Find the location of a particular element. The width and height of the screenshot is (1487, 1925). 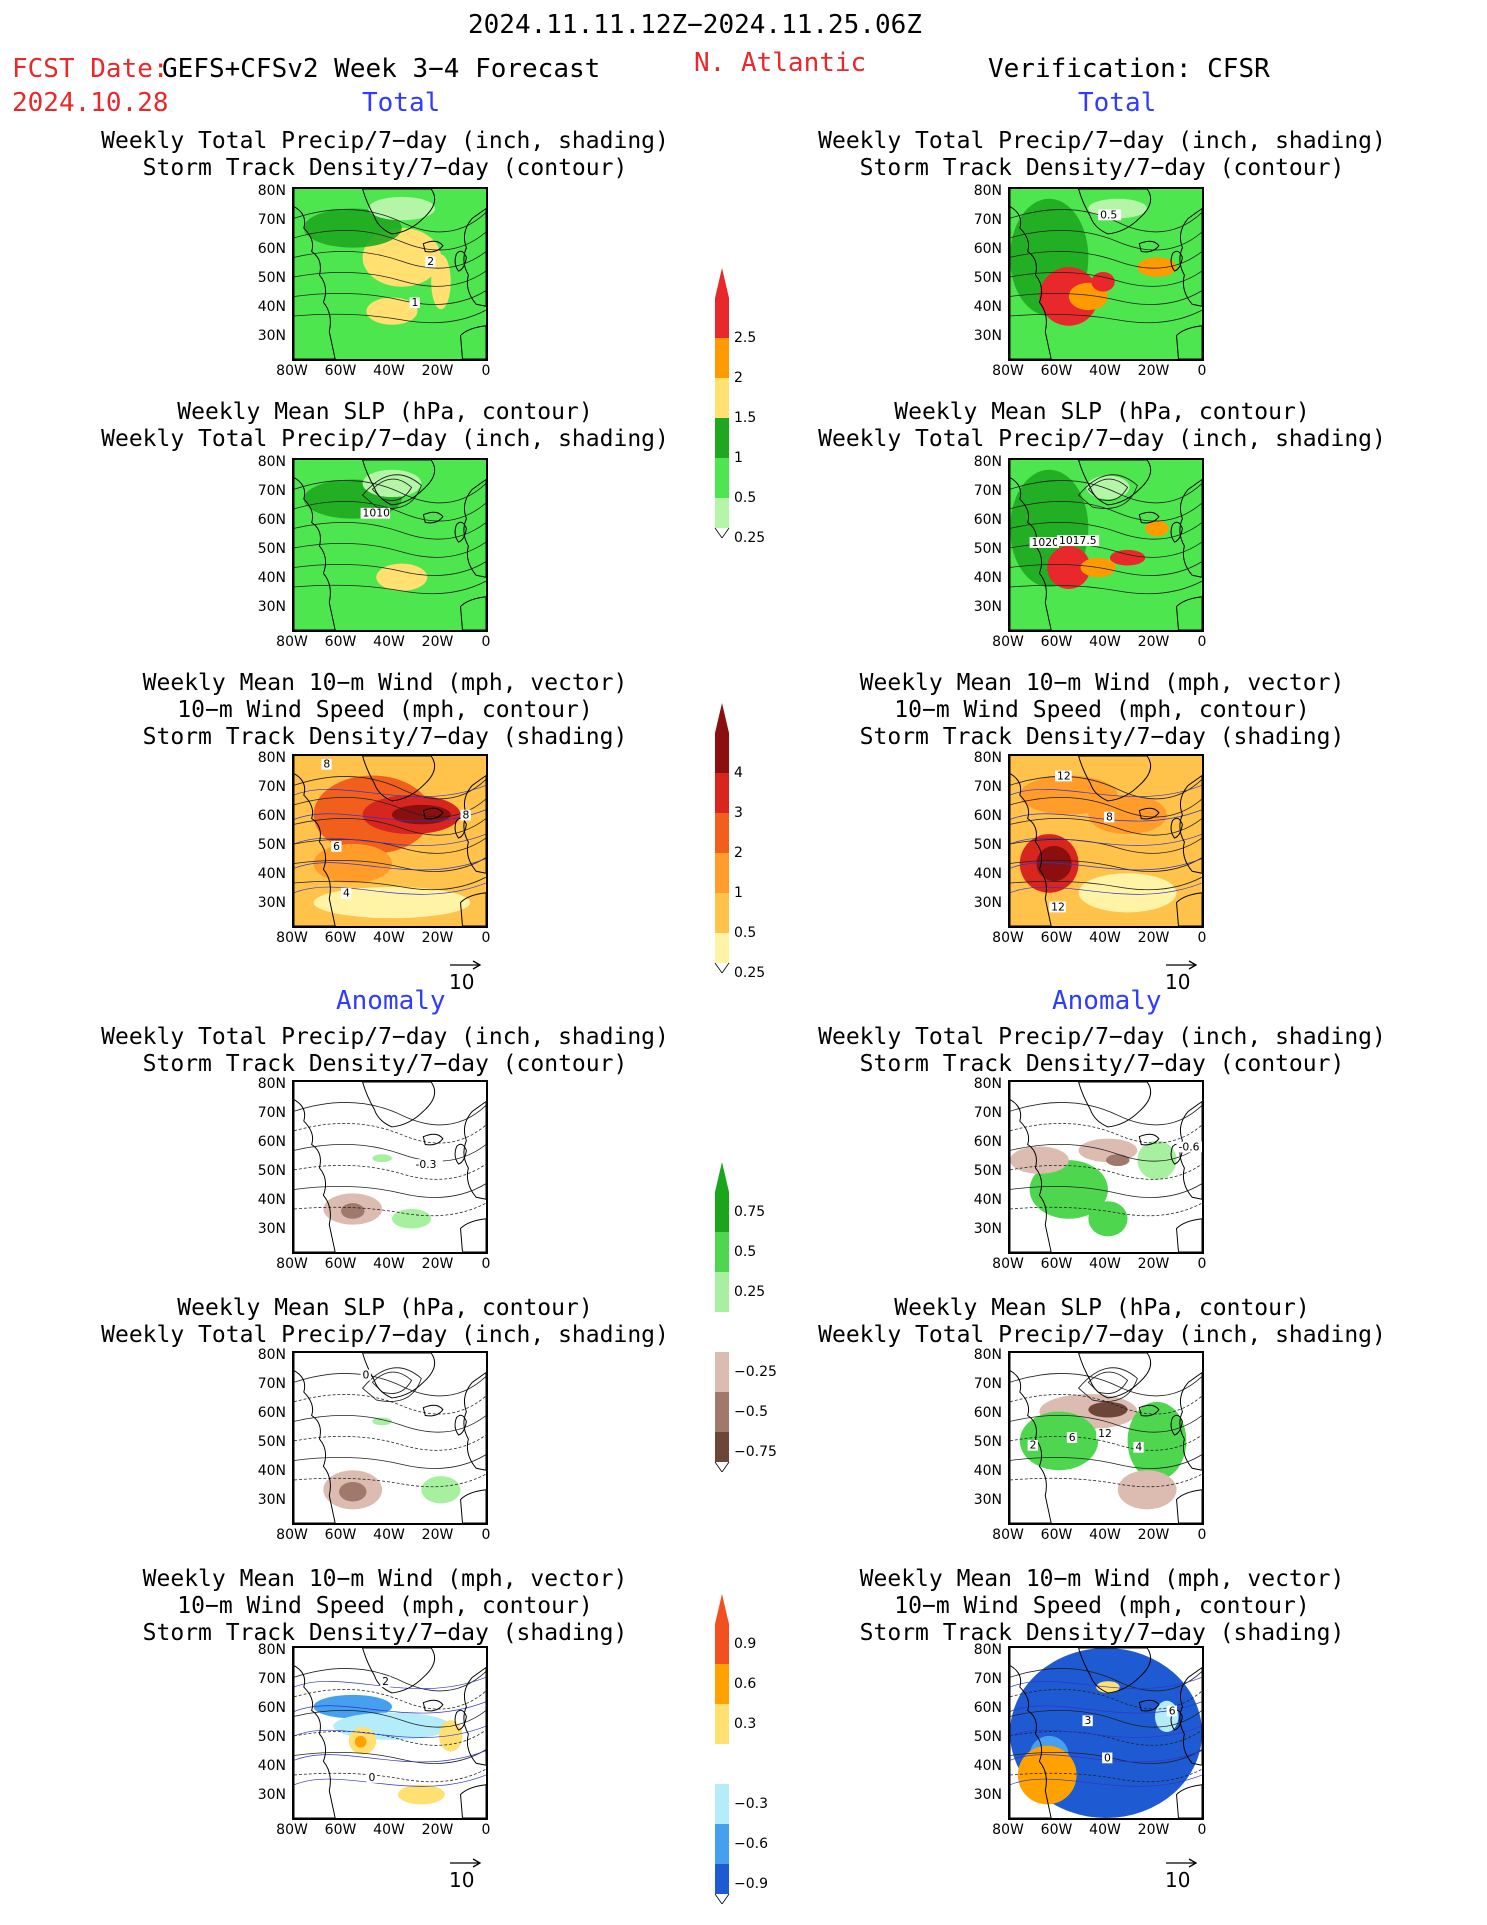

map-panel-ob-precip-anom: -0.6 is located at coordinates (1106, 1167).